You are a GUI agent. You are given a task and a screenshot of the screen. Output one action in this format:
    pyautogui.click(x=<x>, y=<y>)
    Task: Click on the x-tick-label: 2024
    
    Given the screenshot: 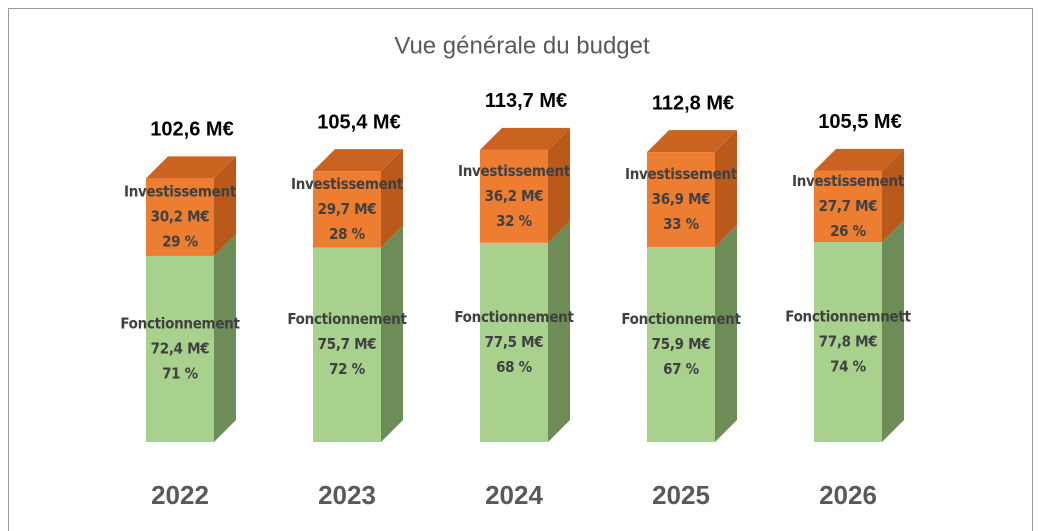 What is the action you would take?
    pyautogui.click(x=514, y=495)
    